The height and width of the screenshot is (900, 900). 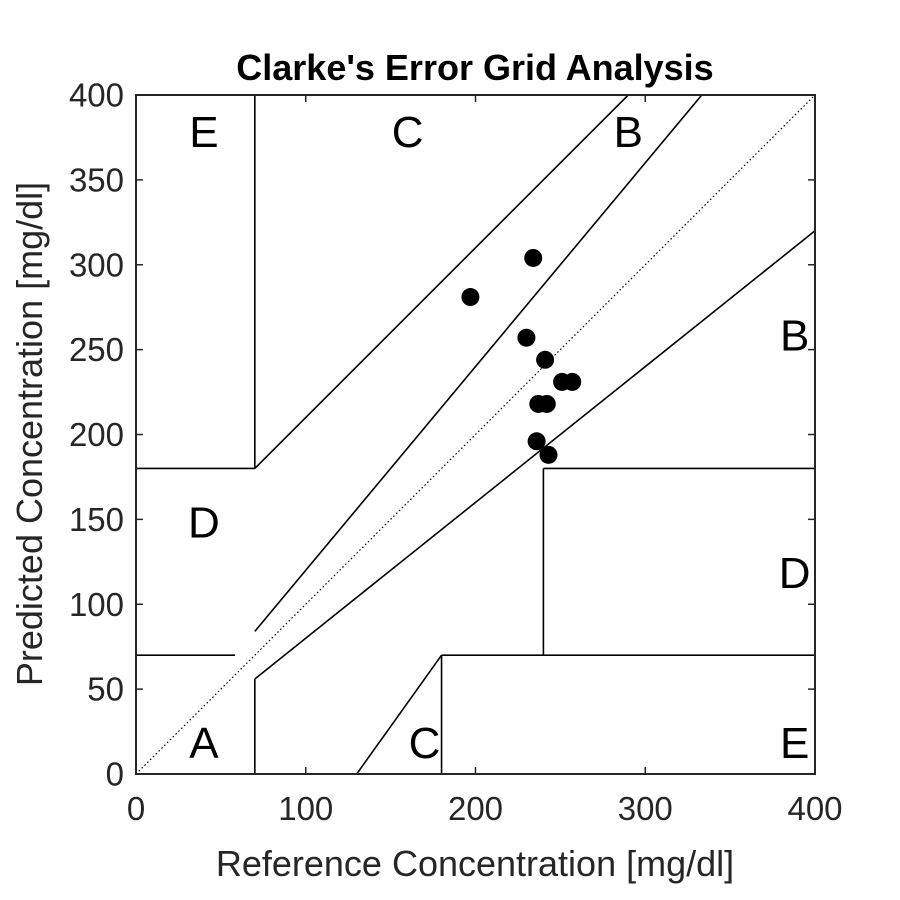 I want to click on y-tick-label: 350, so click(x=96, y=179).